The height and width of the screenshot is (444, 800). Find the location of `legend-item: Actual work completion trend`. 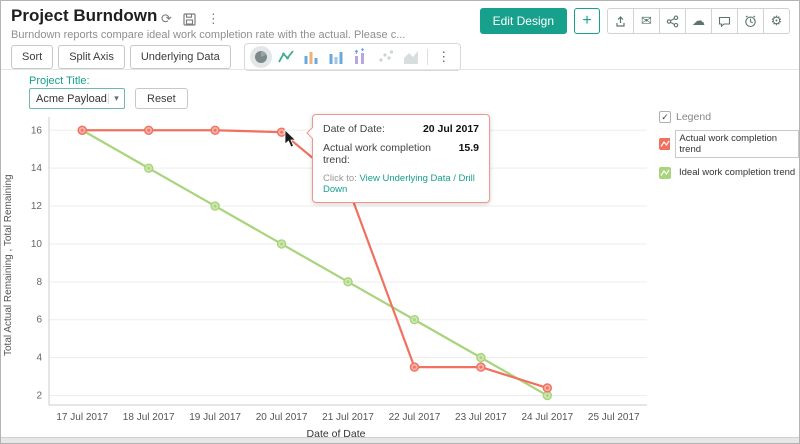

legend-item: Actual work completion trend is located at coordinates (729, 144).